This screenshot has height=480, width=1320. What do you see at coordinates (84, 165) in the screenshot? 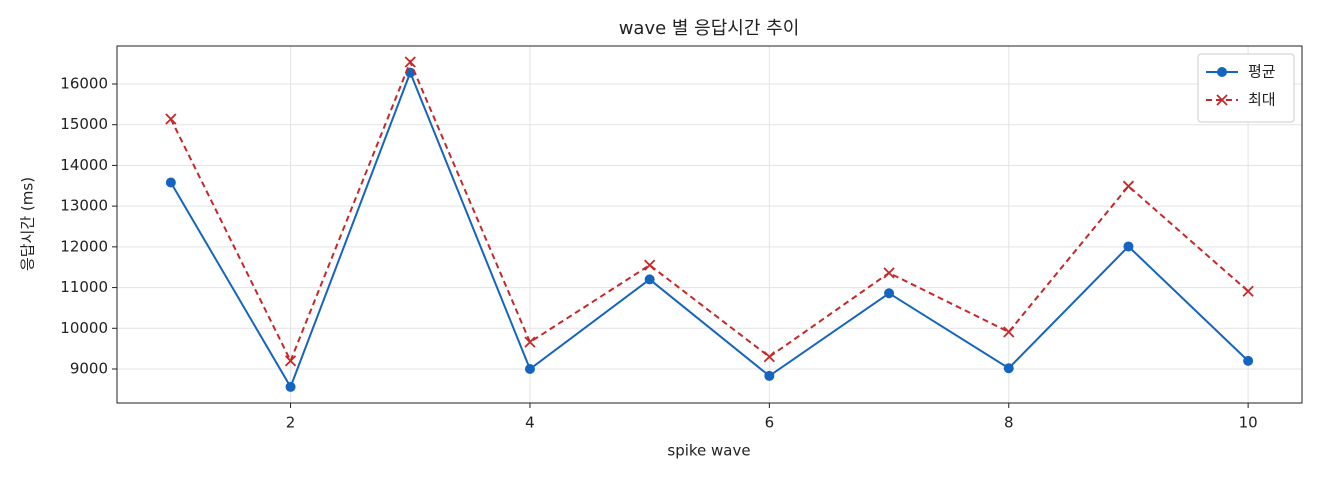
I see `y-tick-label: 14000` at bounding box center [84, 165].